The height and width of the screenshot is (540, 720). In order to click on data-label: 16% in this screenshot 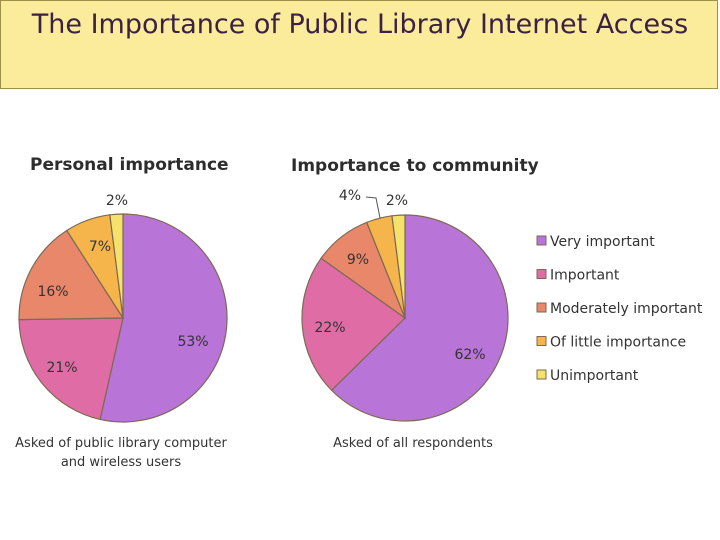, I will do `click(52, 292)`.